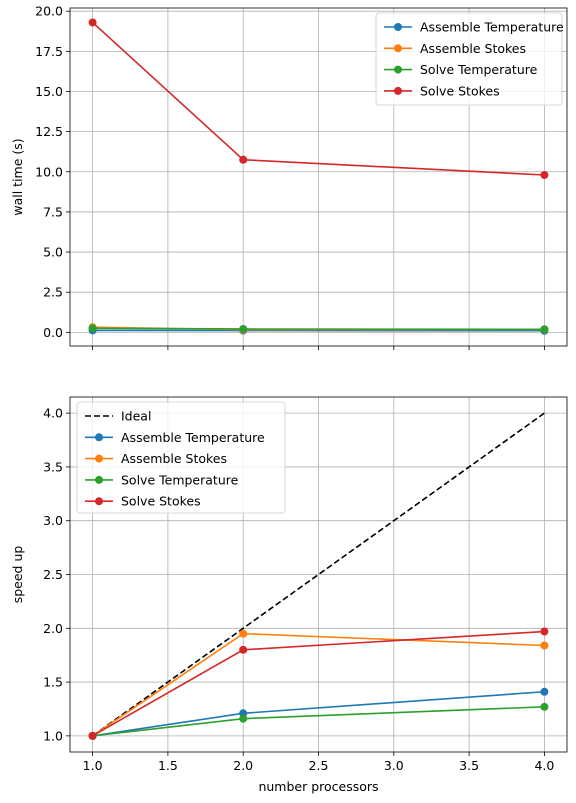 The image size is (576, 803). What do you see at coordinates (49, 171) in the screenshot?
I see `y-tick-label: 10.0` at bounding box center [49, 171].